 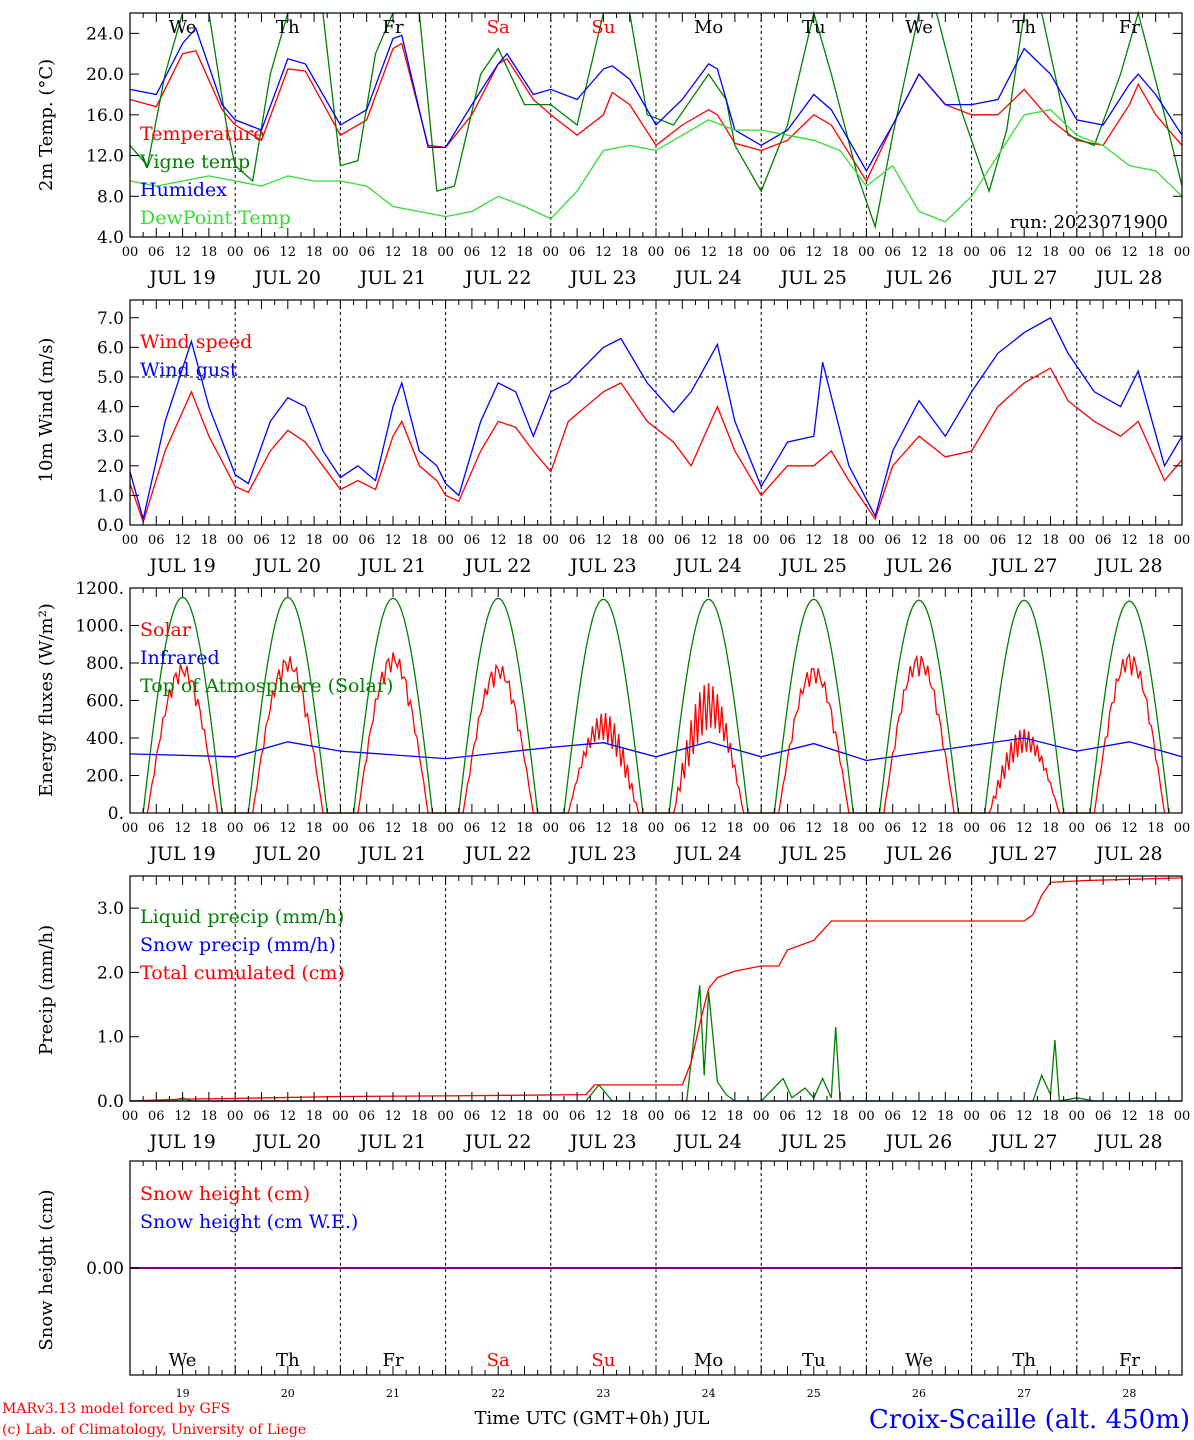 I want to click on day-label: JUL 20, so click(x=287, y=854).